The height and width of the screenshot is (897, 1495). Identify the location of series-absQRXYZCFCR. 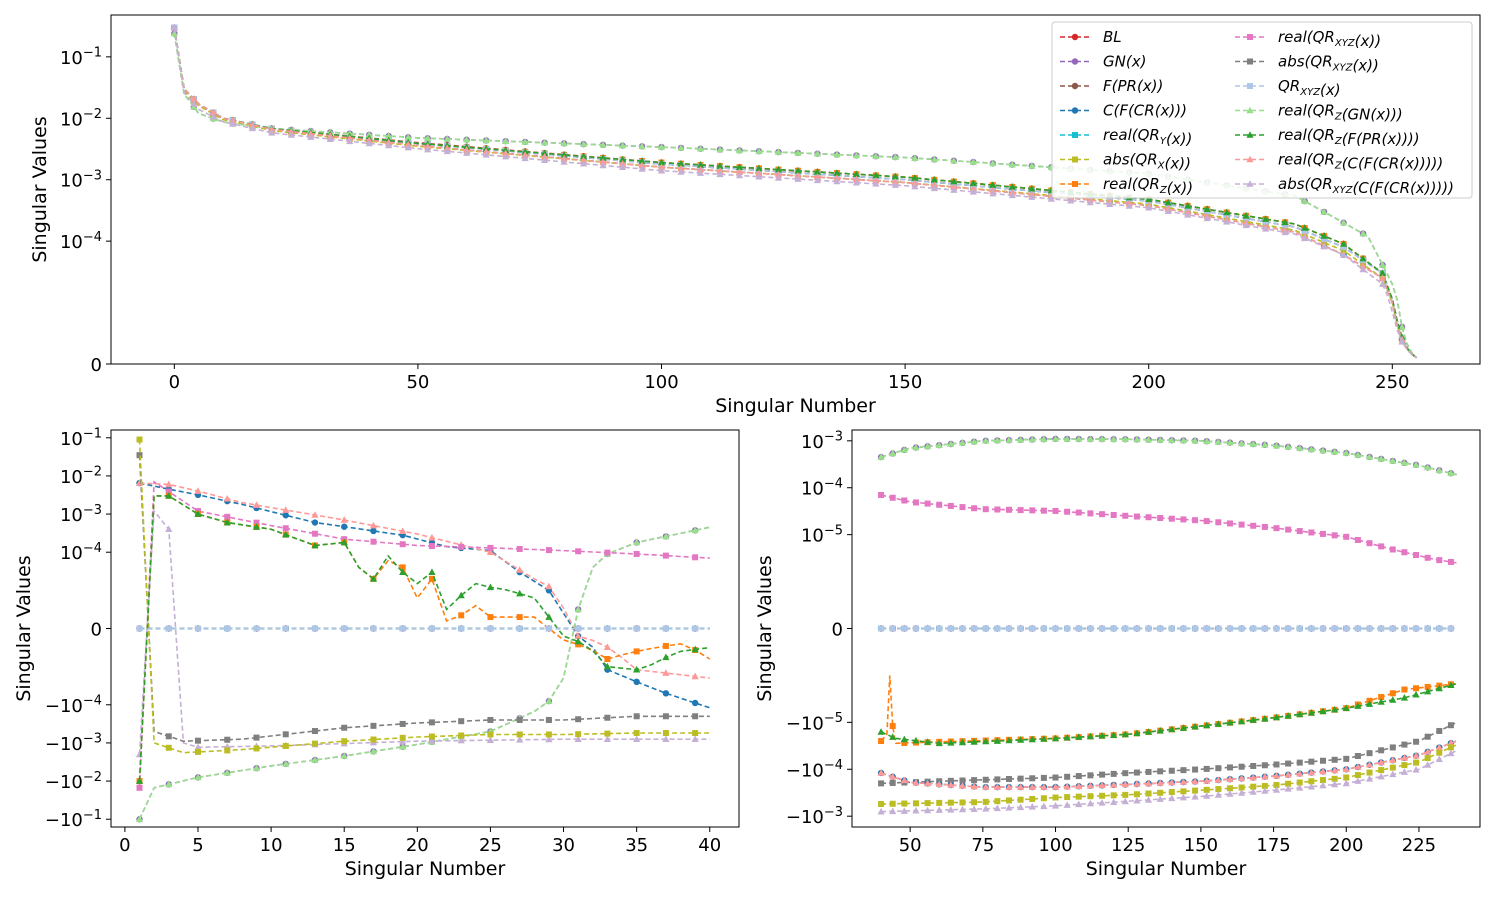
(422, 633).